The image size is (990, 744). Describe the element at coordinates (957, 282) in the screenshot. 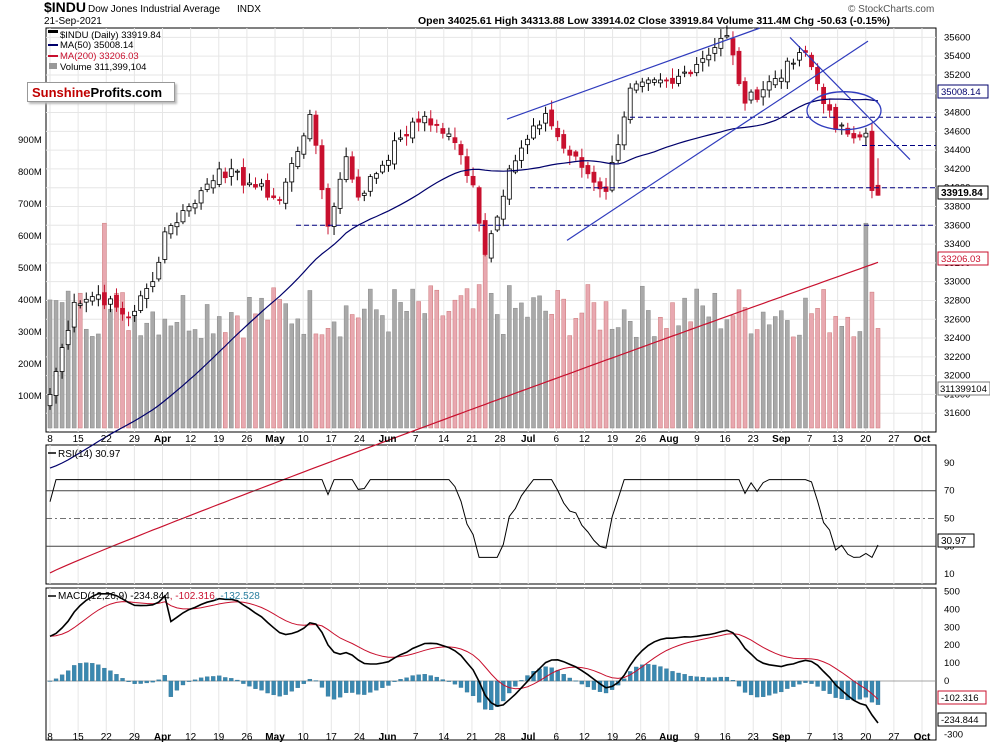

I see `price-tick-label: 33000` at that location.